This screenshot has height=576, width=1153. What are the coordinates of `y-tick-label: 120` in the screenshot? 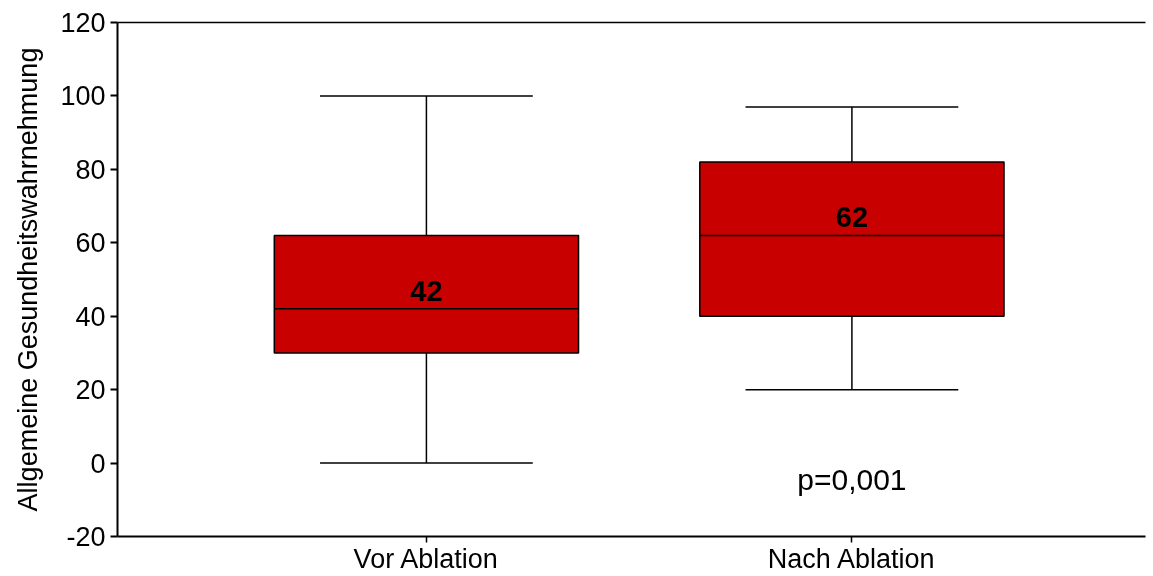 It's located at (83, 23).